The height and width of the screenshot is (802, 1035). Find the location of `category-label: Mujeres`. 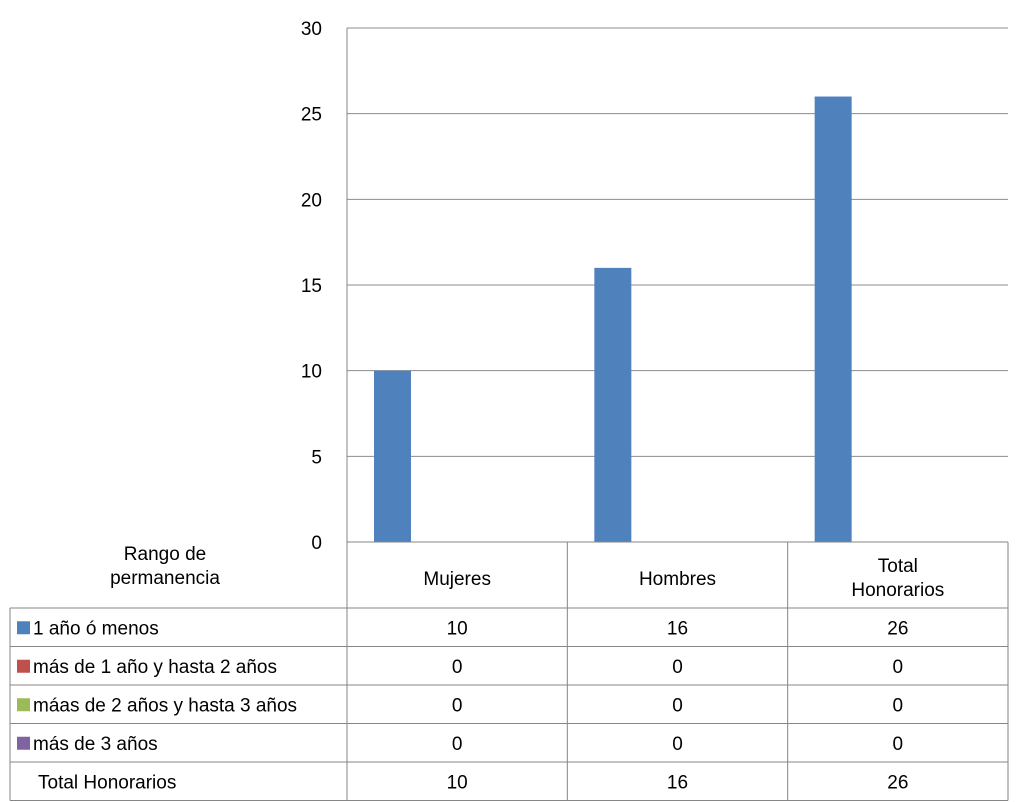

category-label: Mujeres is located at coordinates (457, 579).